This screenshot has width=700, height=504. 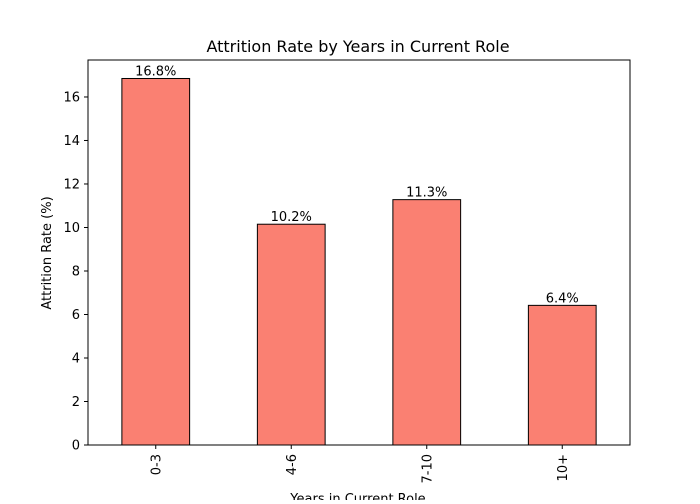 I want to click on x-tick-label: 0-3, so click(x=156, y=464).